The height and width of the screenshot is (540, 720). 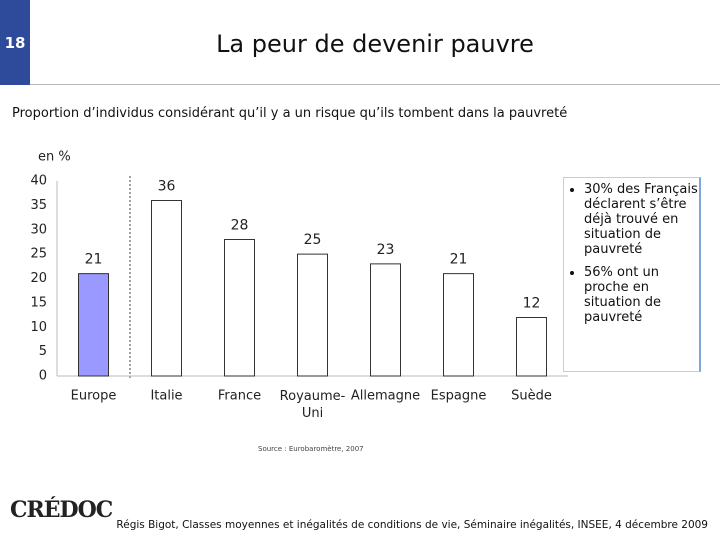 I want to click on x-tick-label: Suède, so click(x=531, y=396).